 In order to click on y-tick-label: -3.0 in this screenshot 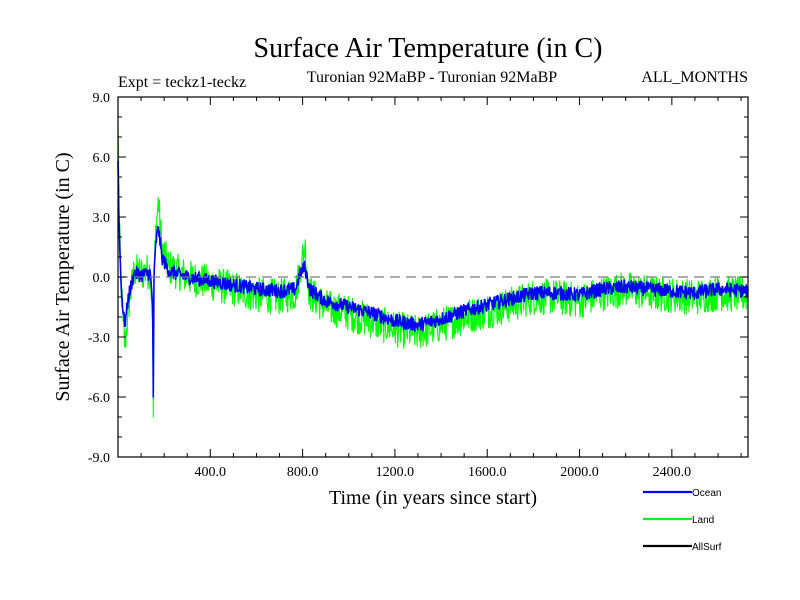, I will do `click(99, 338)`.